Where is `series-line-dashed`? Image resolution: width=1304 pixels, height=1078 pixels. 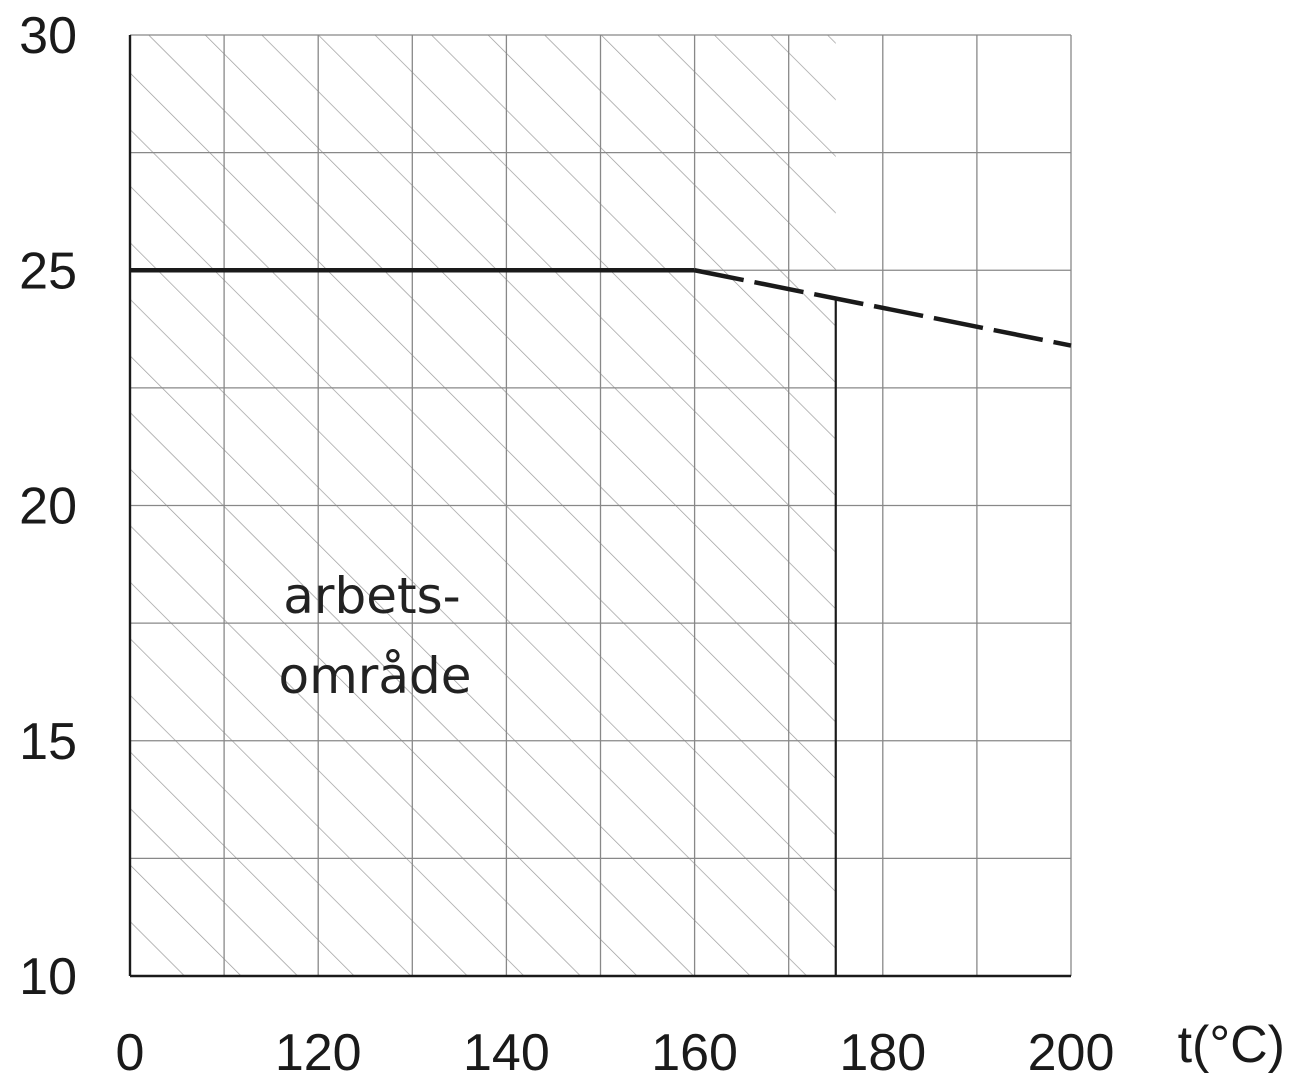
series-line-dashed is located at coordinates (883, 308).